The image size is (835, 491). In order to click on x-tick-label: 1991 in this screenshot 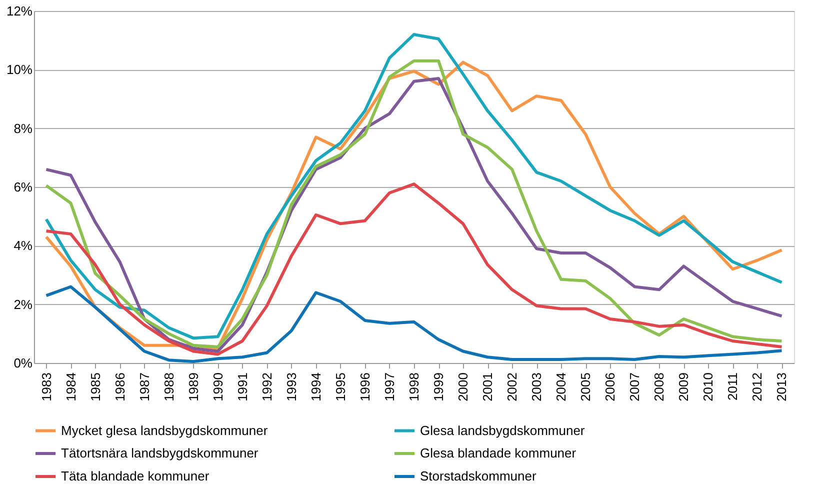, I will do `click(242, 387)`.